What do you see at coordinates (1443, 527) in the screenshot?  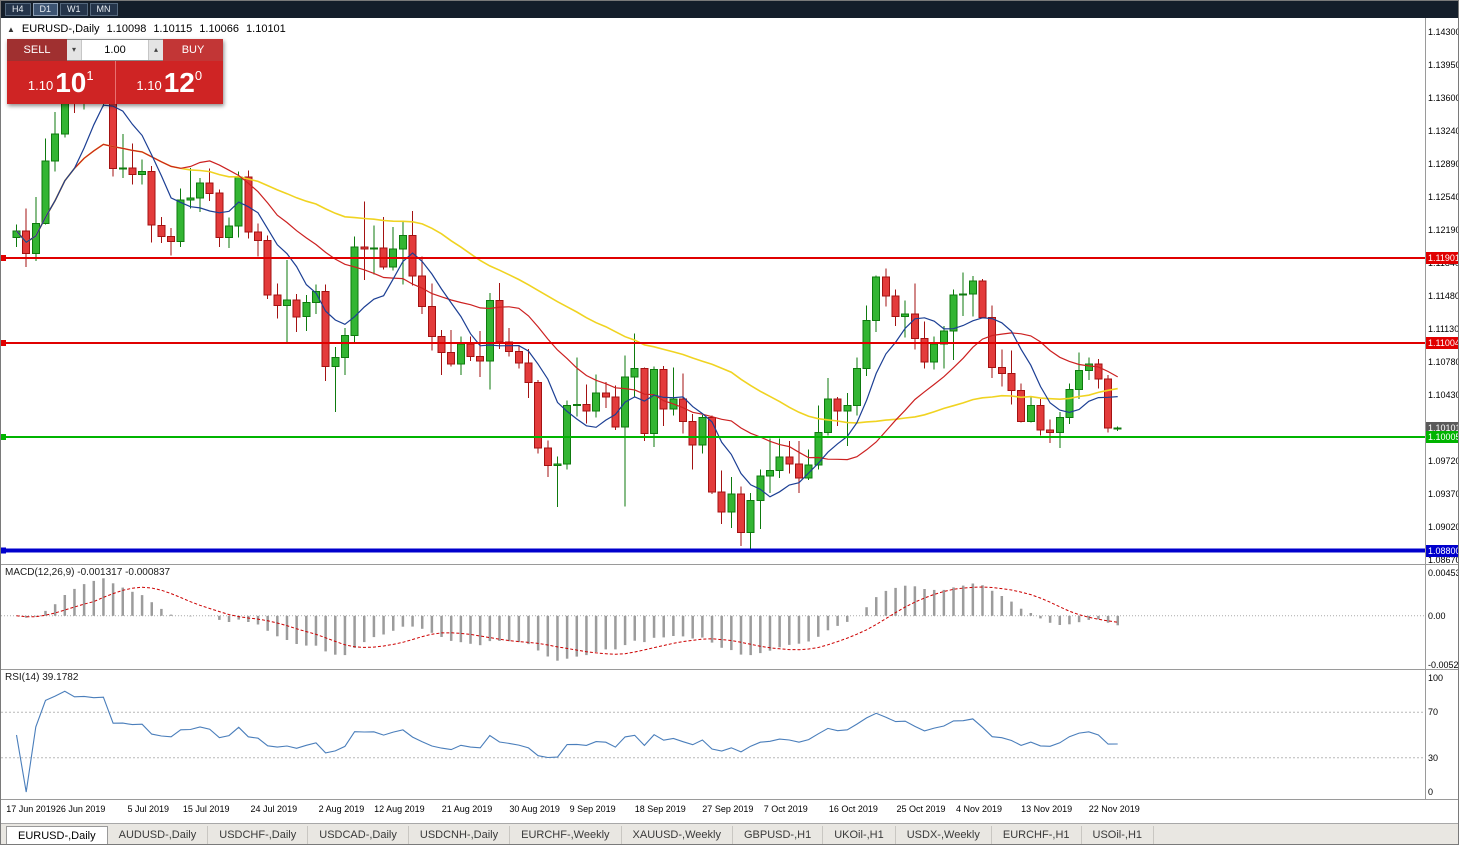 I see `price-axis-label: 1.09020` at bounding box center [1443, 527].